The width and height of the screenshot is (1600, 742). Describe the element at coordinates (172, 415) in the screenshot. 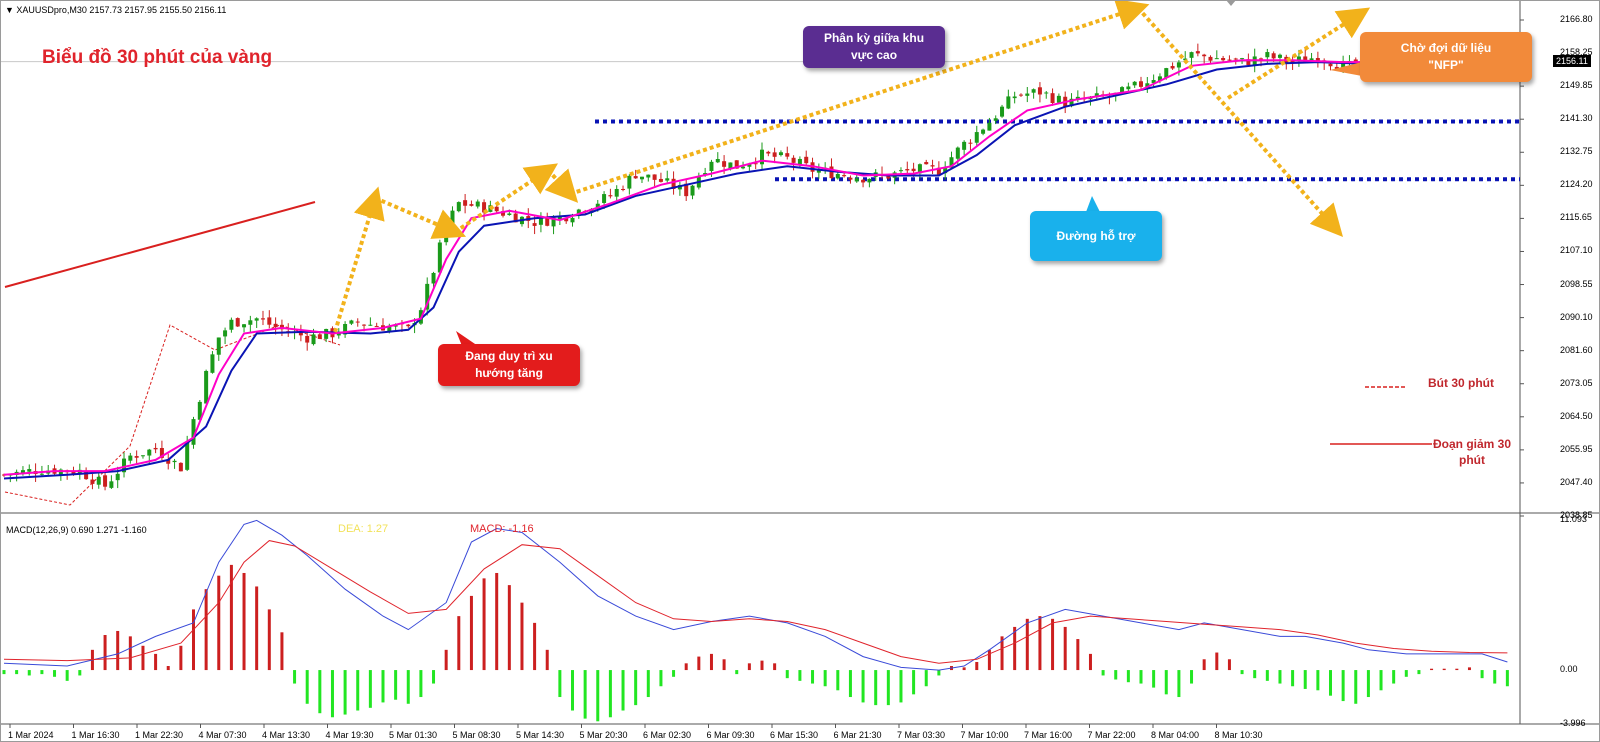

I see `pen-stroke-path` at that location.